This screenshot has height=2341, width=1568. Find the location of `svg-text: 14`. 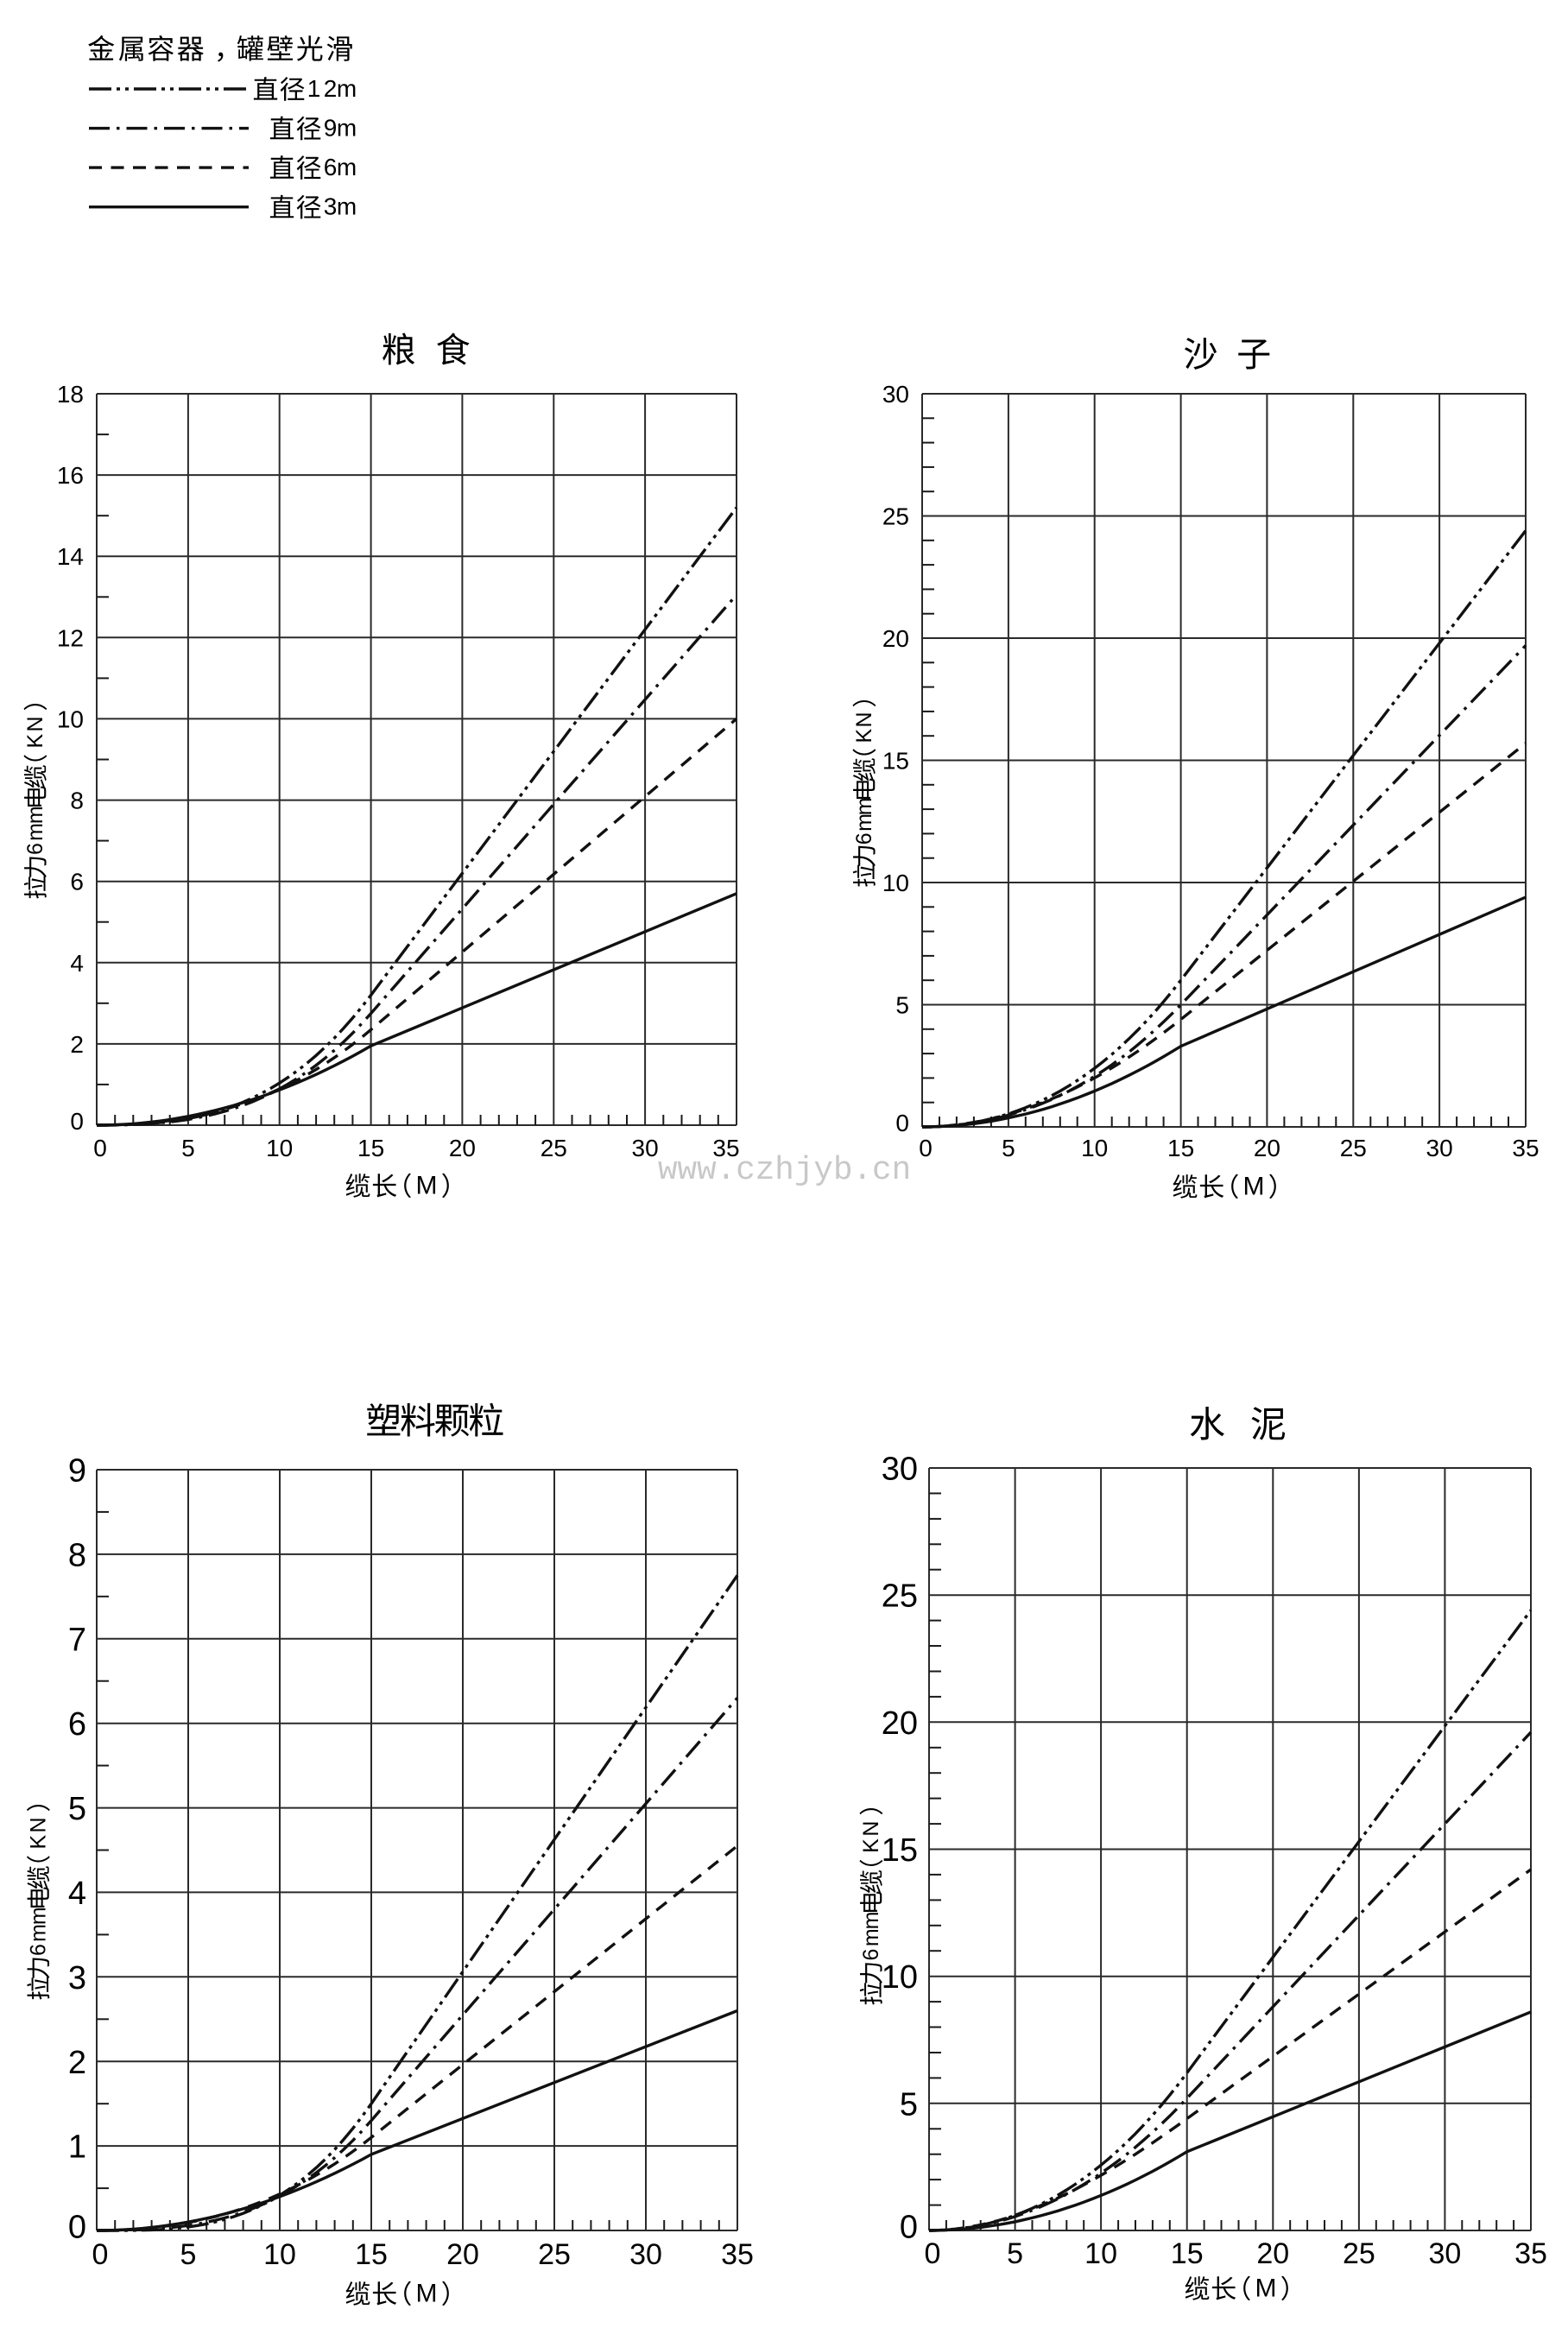

svg-text: 14 is located at coordinates (70, 556).